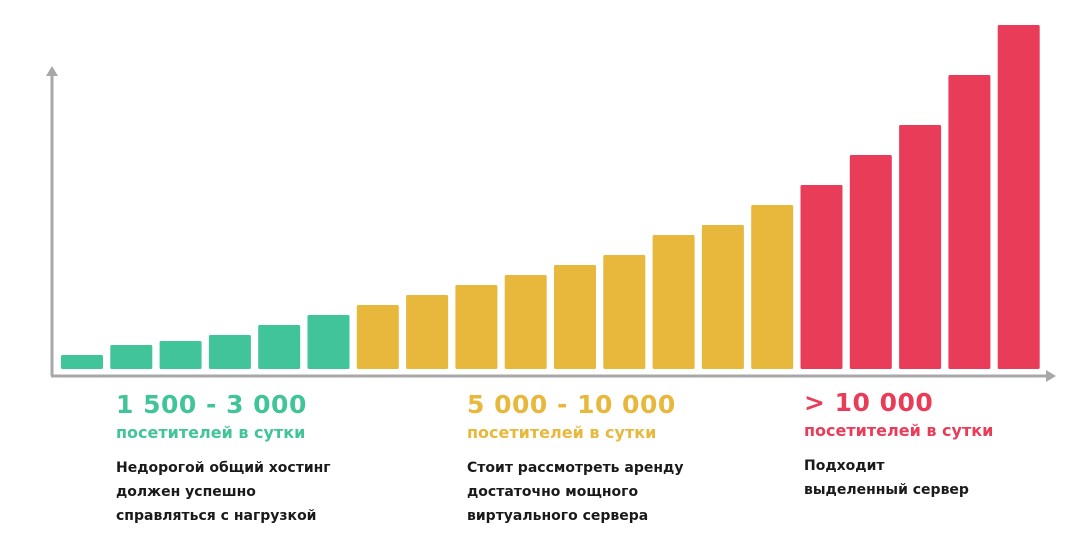  I want to click on description: Подходит выделенный сервер, so click(898, 478).